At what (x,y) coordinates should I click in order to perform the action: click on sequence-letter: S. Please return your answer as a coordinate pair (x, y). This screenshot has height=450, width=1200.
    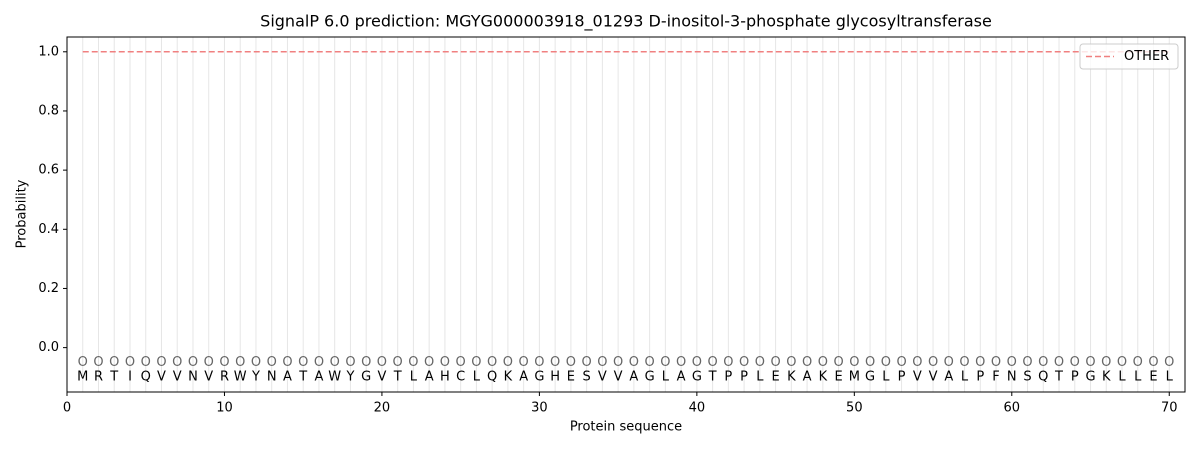
    Looking at the image, I should click on (1027, 377).